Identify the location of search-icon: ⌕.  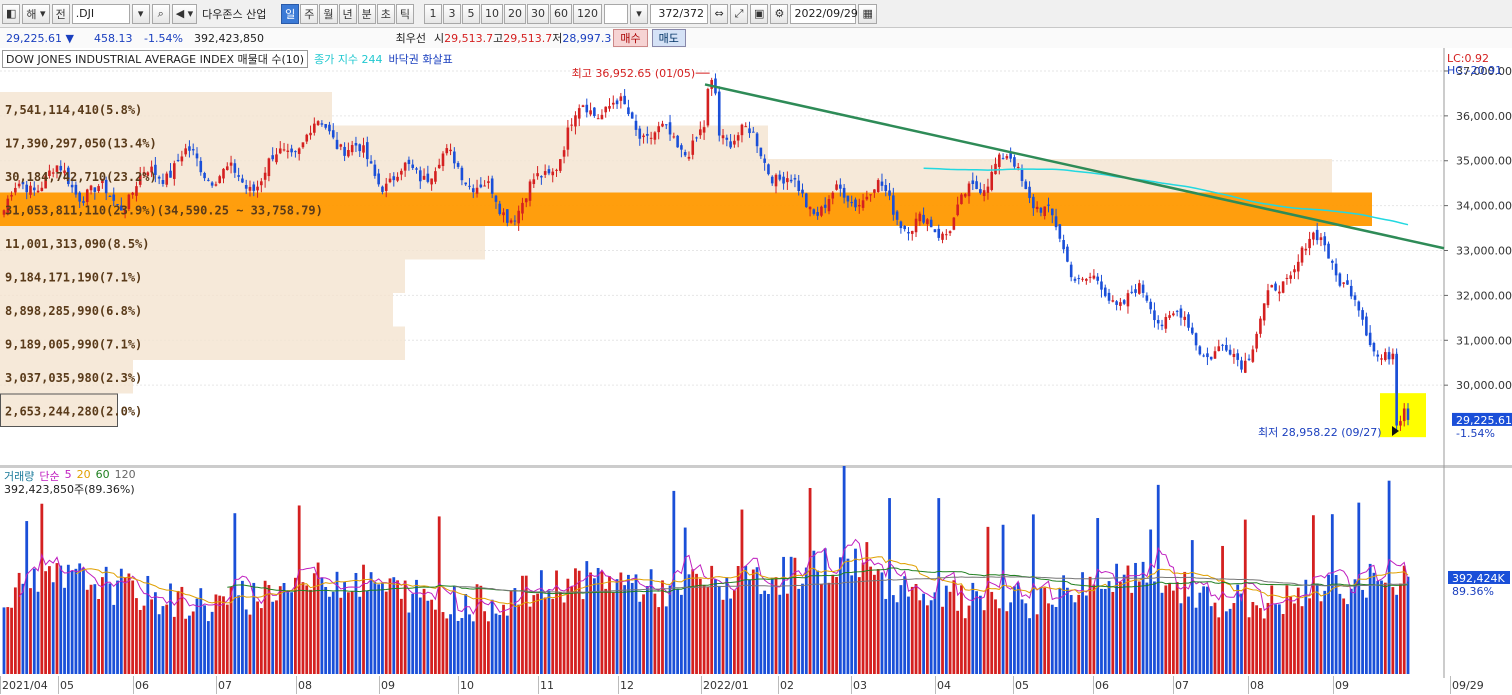
(160, 13).